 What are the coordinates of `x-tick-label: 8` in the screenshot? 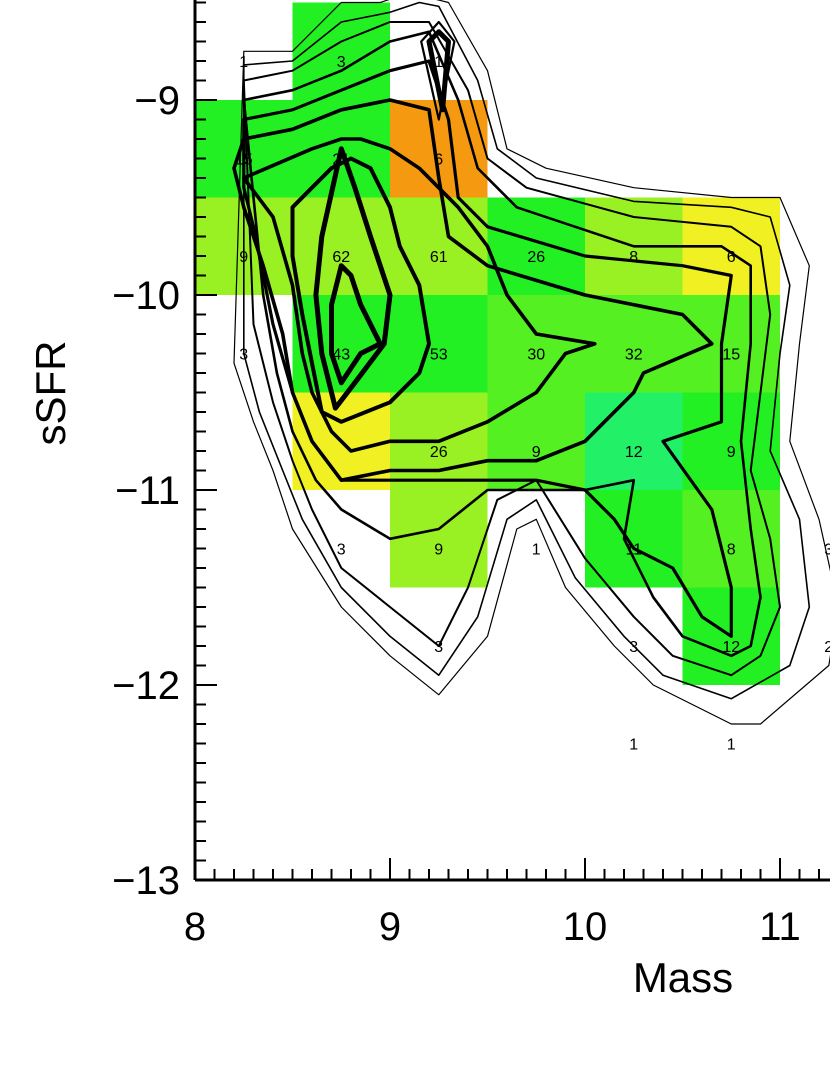 It's located at (195, 927).